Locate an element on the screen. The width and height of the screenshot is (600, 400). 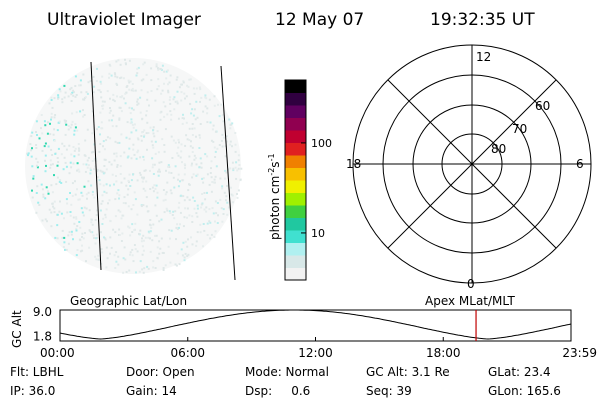
altitude-curve is located at coordinates (315, 324).